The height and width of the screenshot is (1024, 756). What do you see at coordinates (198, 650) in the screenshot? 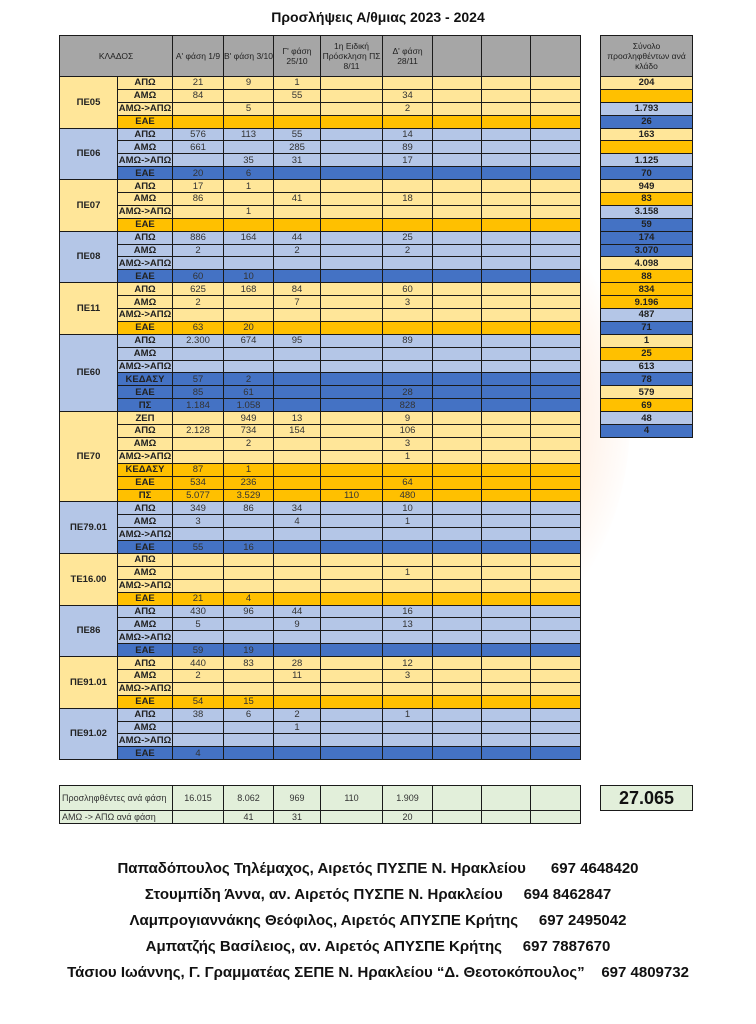
I see `value-cell: 59` at bounding box center [198, 650].